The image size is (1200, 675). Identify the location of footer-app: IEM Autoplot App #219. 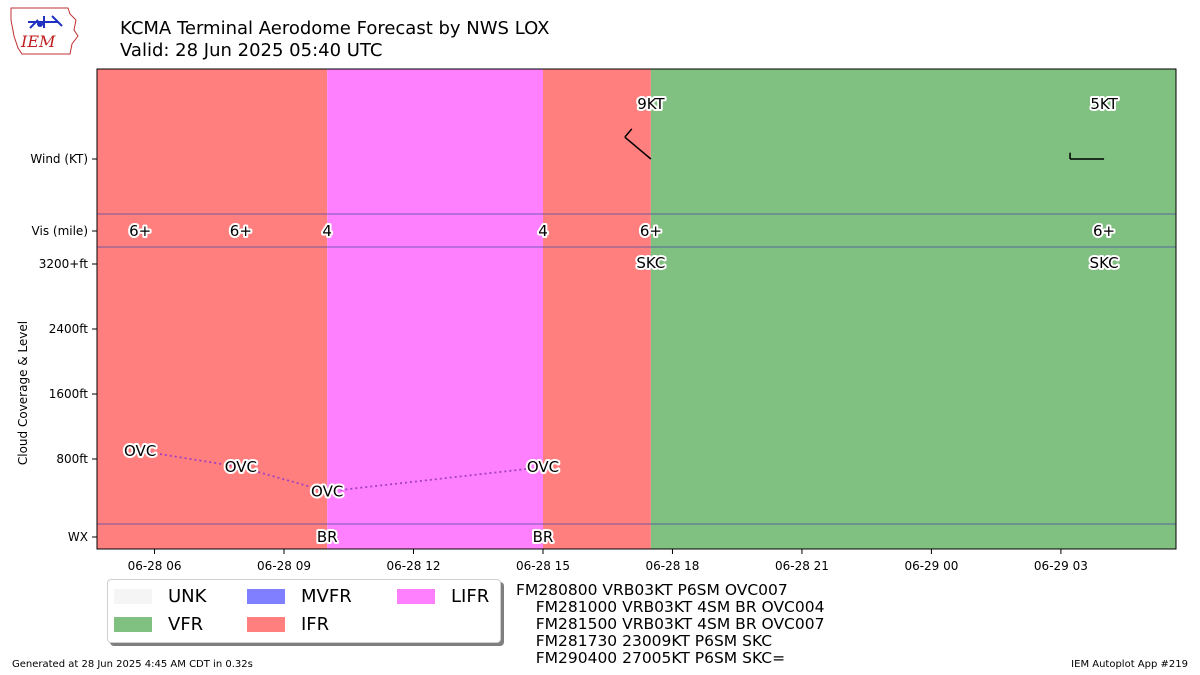
(1129, 664).